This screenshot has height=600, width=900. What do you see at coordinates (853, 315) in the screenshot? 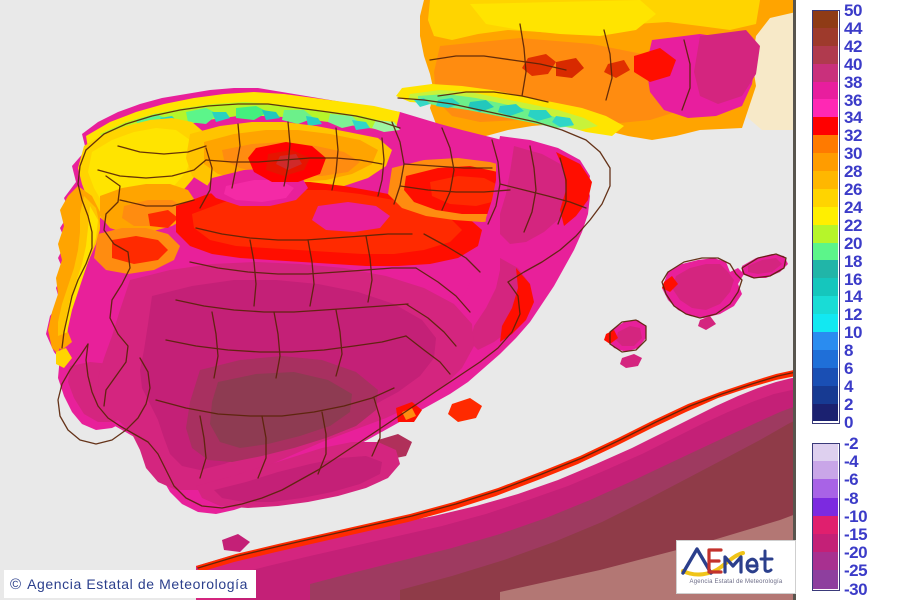
I see `colorbar-tick-12: 12` at bounding box center [853, 315].